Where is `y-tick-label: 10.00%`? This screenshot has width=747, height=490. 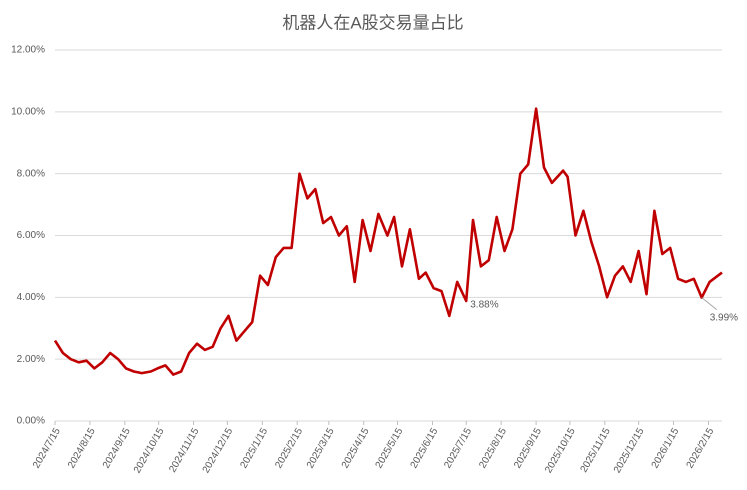
y-tick-label: 10.00% is located at coordinates (28, 111).